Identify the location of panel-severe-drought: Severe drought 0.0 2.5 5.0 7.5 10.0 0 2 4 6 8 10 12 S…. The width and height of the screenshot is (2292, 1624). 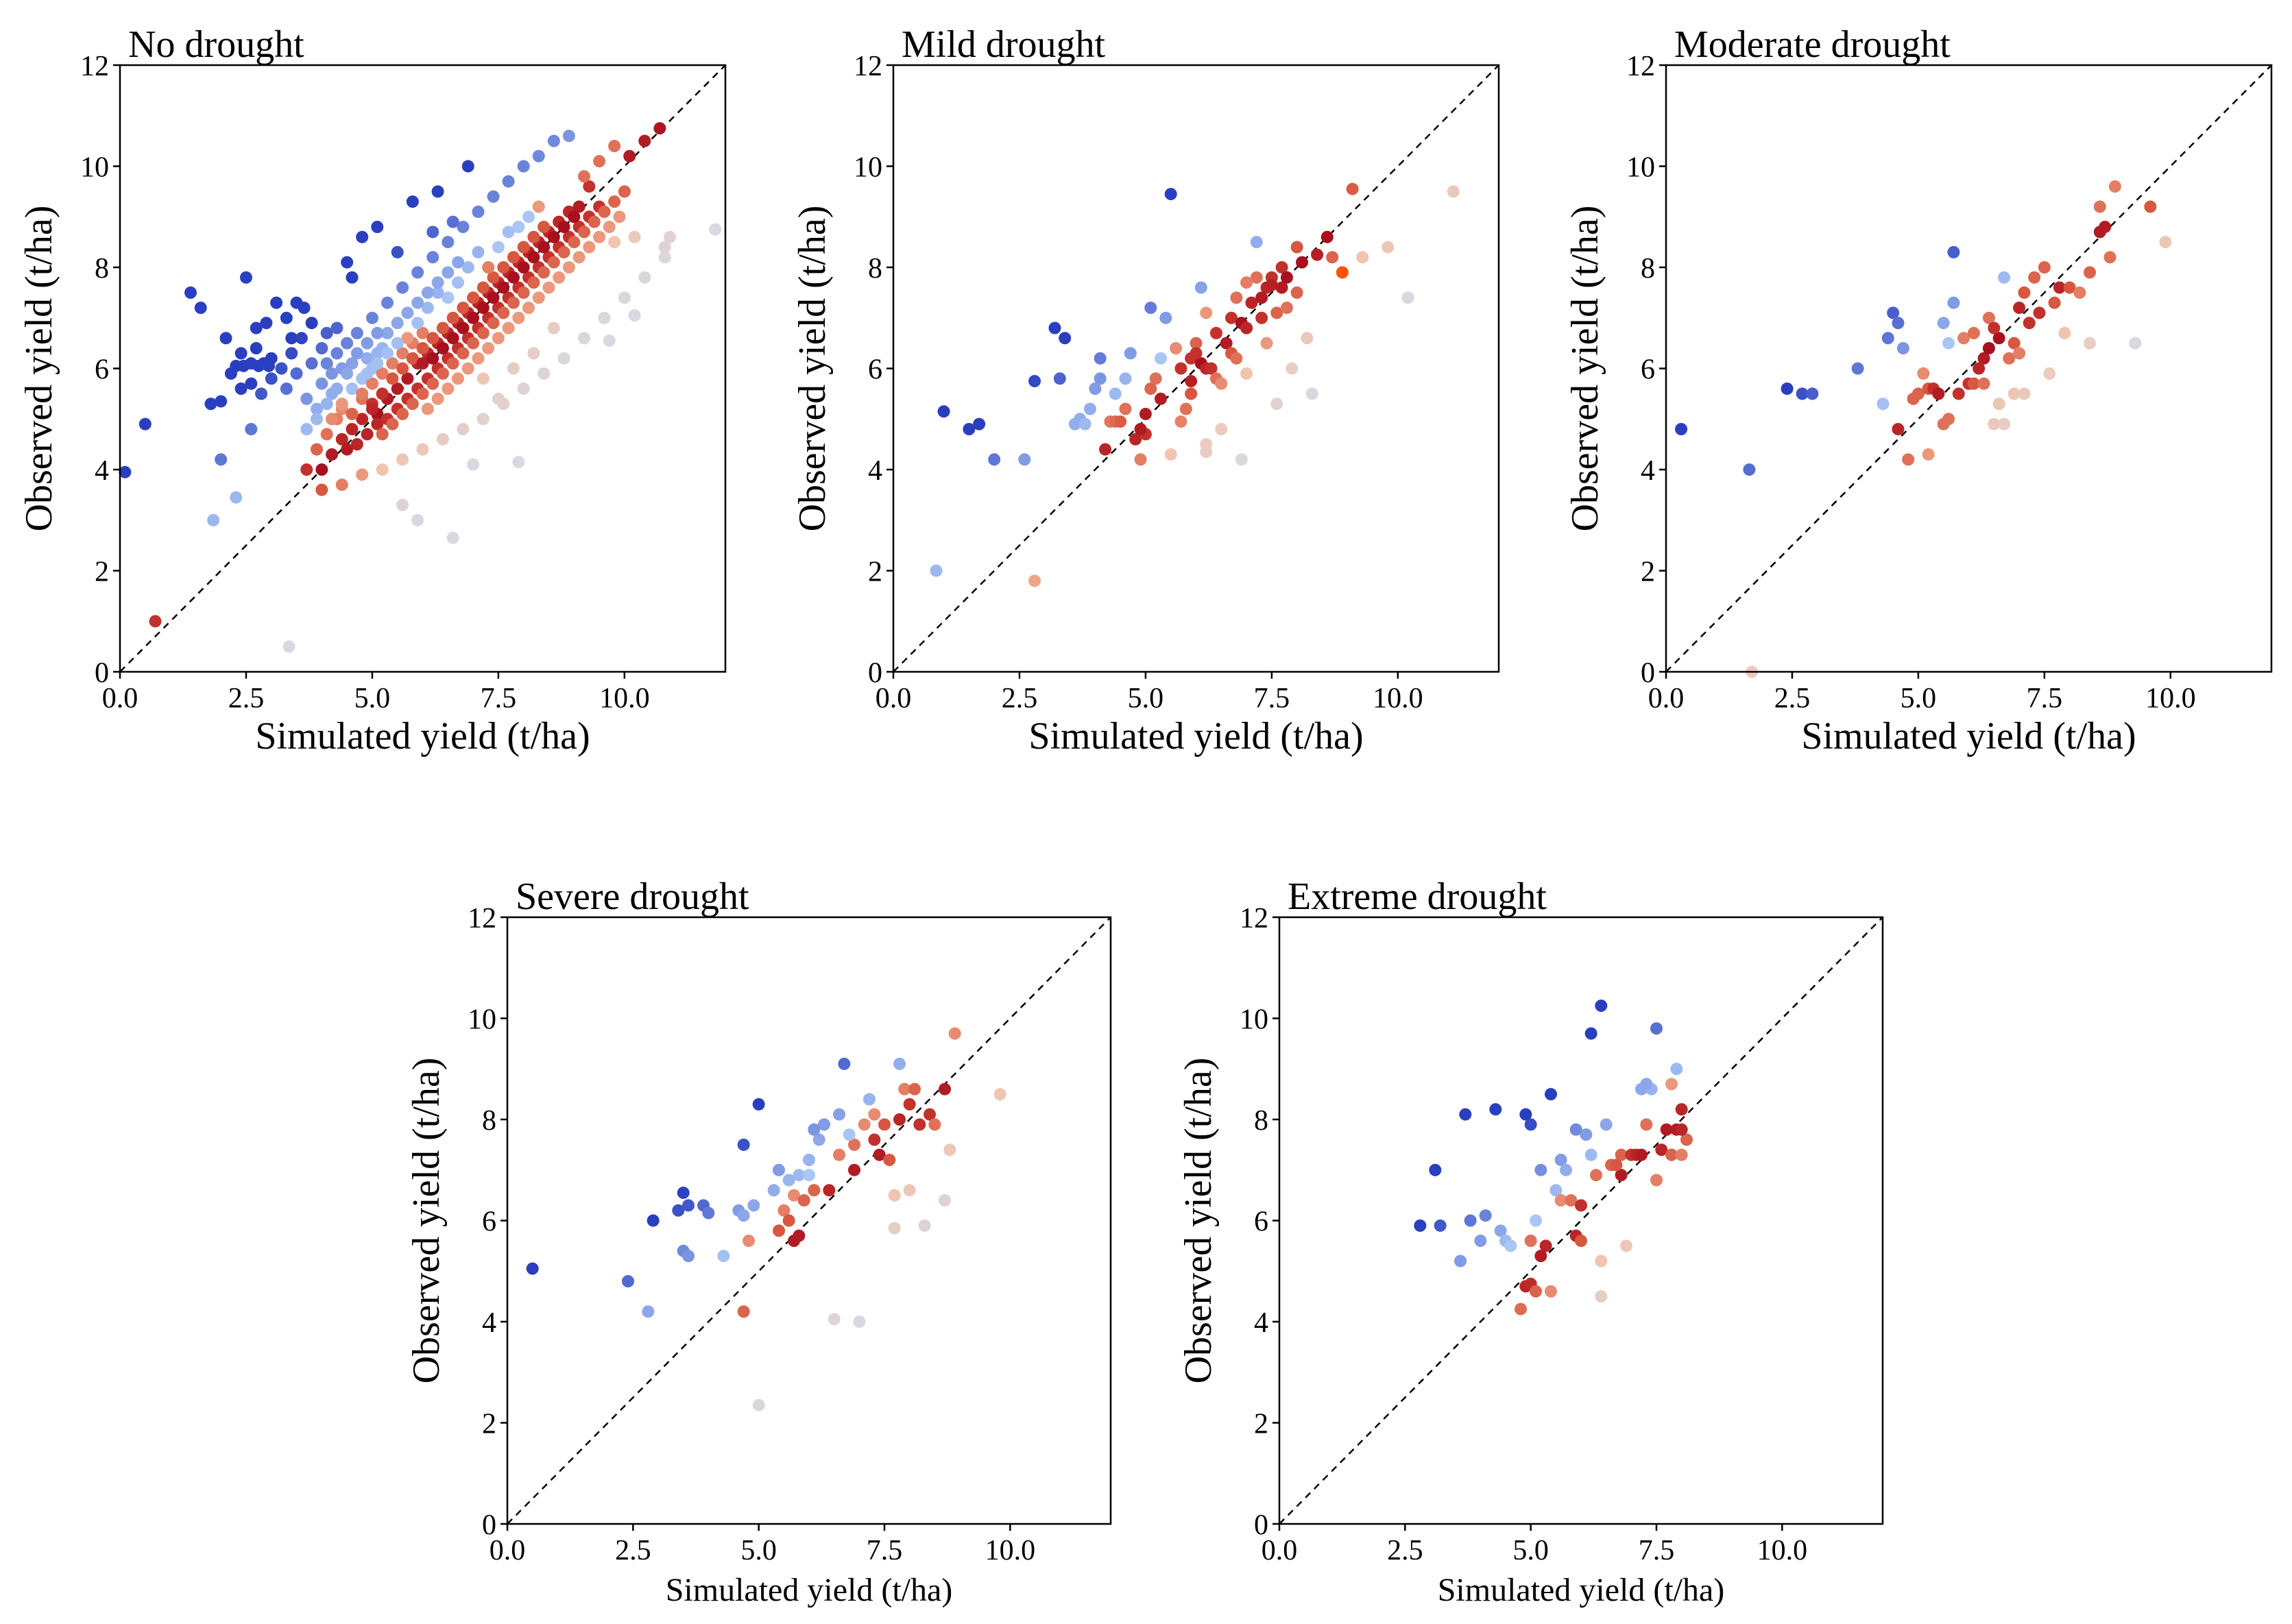
(758, 1241).